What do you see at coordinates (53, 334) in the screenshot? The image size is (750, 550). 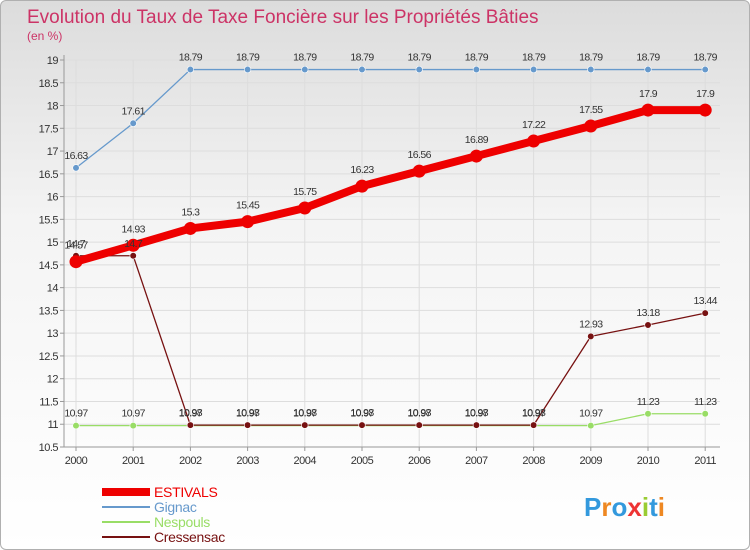 I see `y-tick-label: 13` at bounding box center [53, 334].